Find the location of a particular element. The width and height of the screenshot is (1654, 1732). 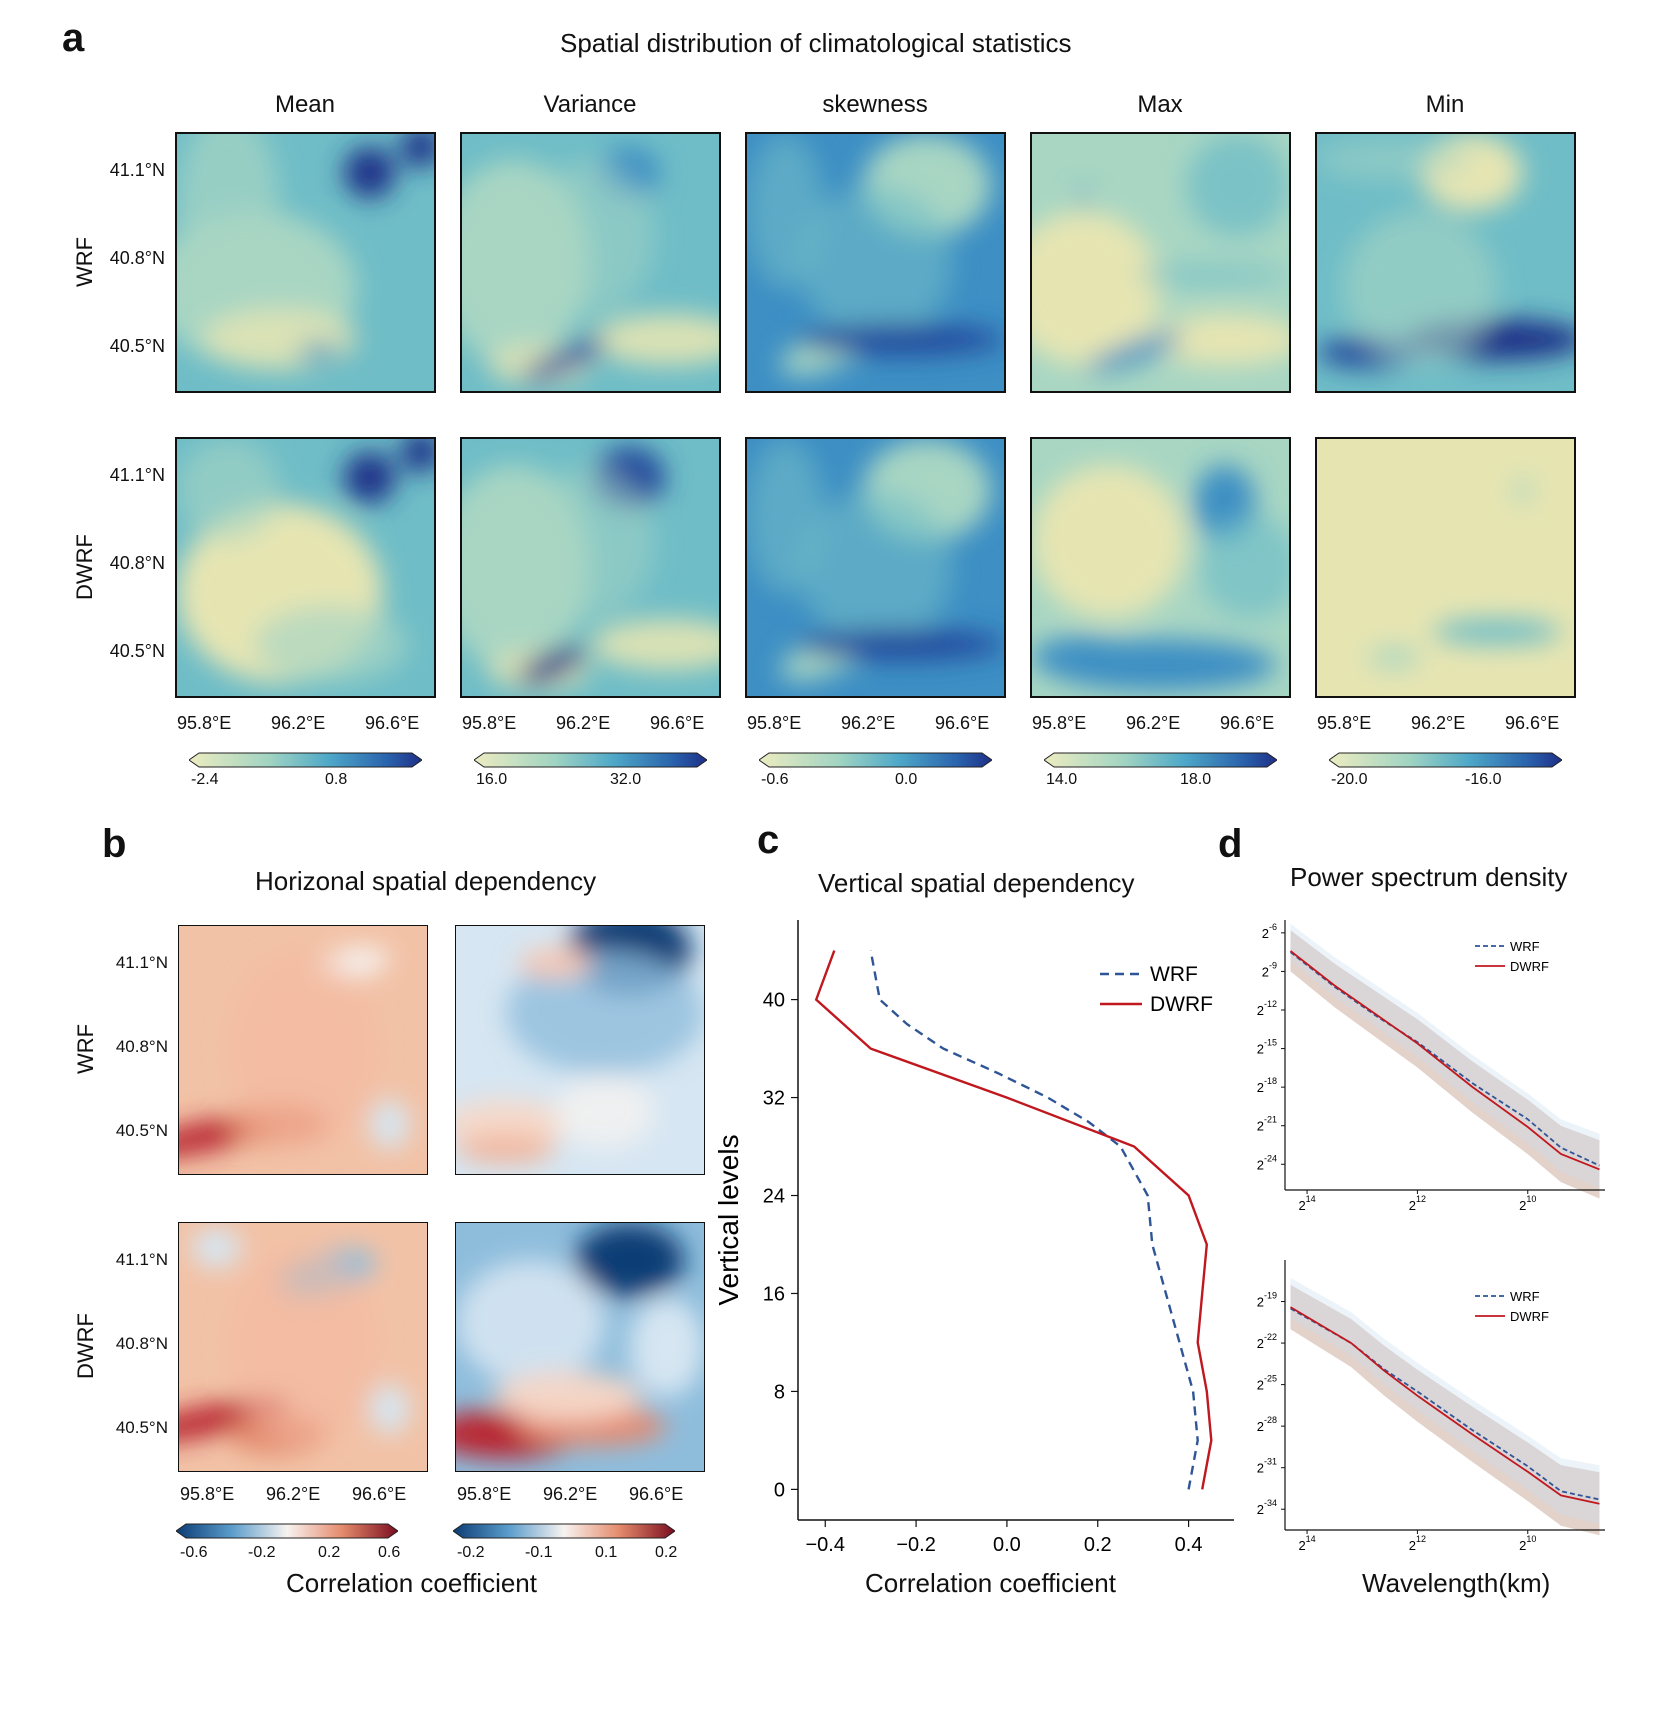

psd-y-tick-label: 2-6 is located at coordinates (1269, 931).